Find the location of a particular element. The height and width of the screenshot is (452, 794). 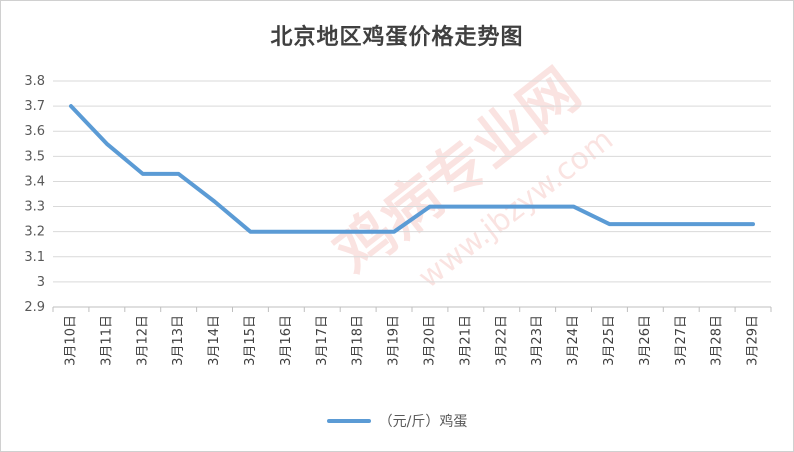

y-tick-label: 3.4 is located at coordinates (34, 181).